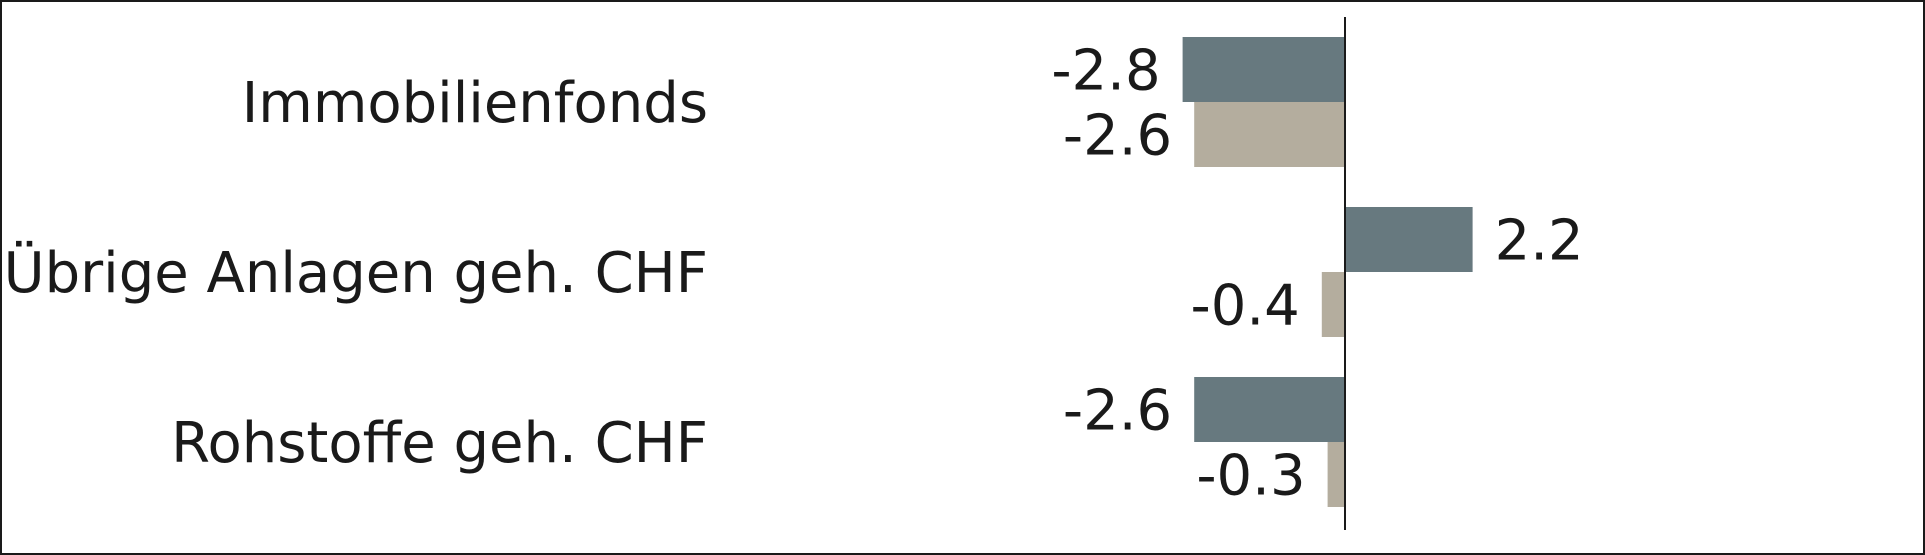 This screenshot has height=555, width=1925. What do you see at coordinates (1539, 241) in the screenshot?
I see `data-label: 2.2` at bounding box center [1539, 241].